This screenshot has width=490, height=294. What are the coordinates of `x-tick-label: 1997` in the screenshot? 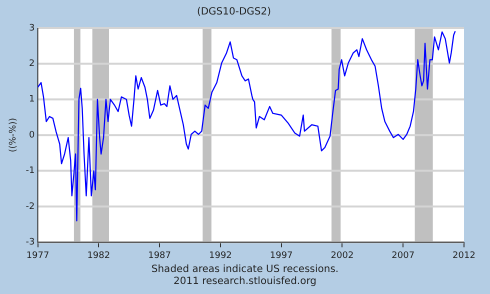 It's located at (281, 255).